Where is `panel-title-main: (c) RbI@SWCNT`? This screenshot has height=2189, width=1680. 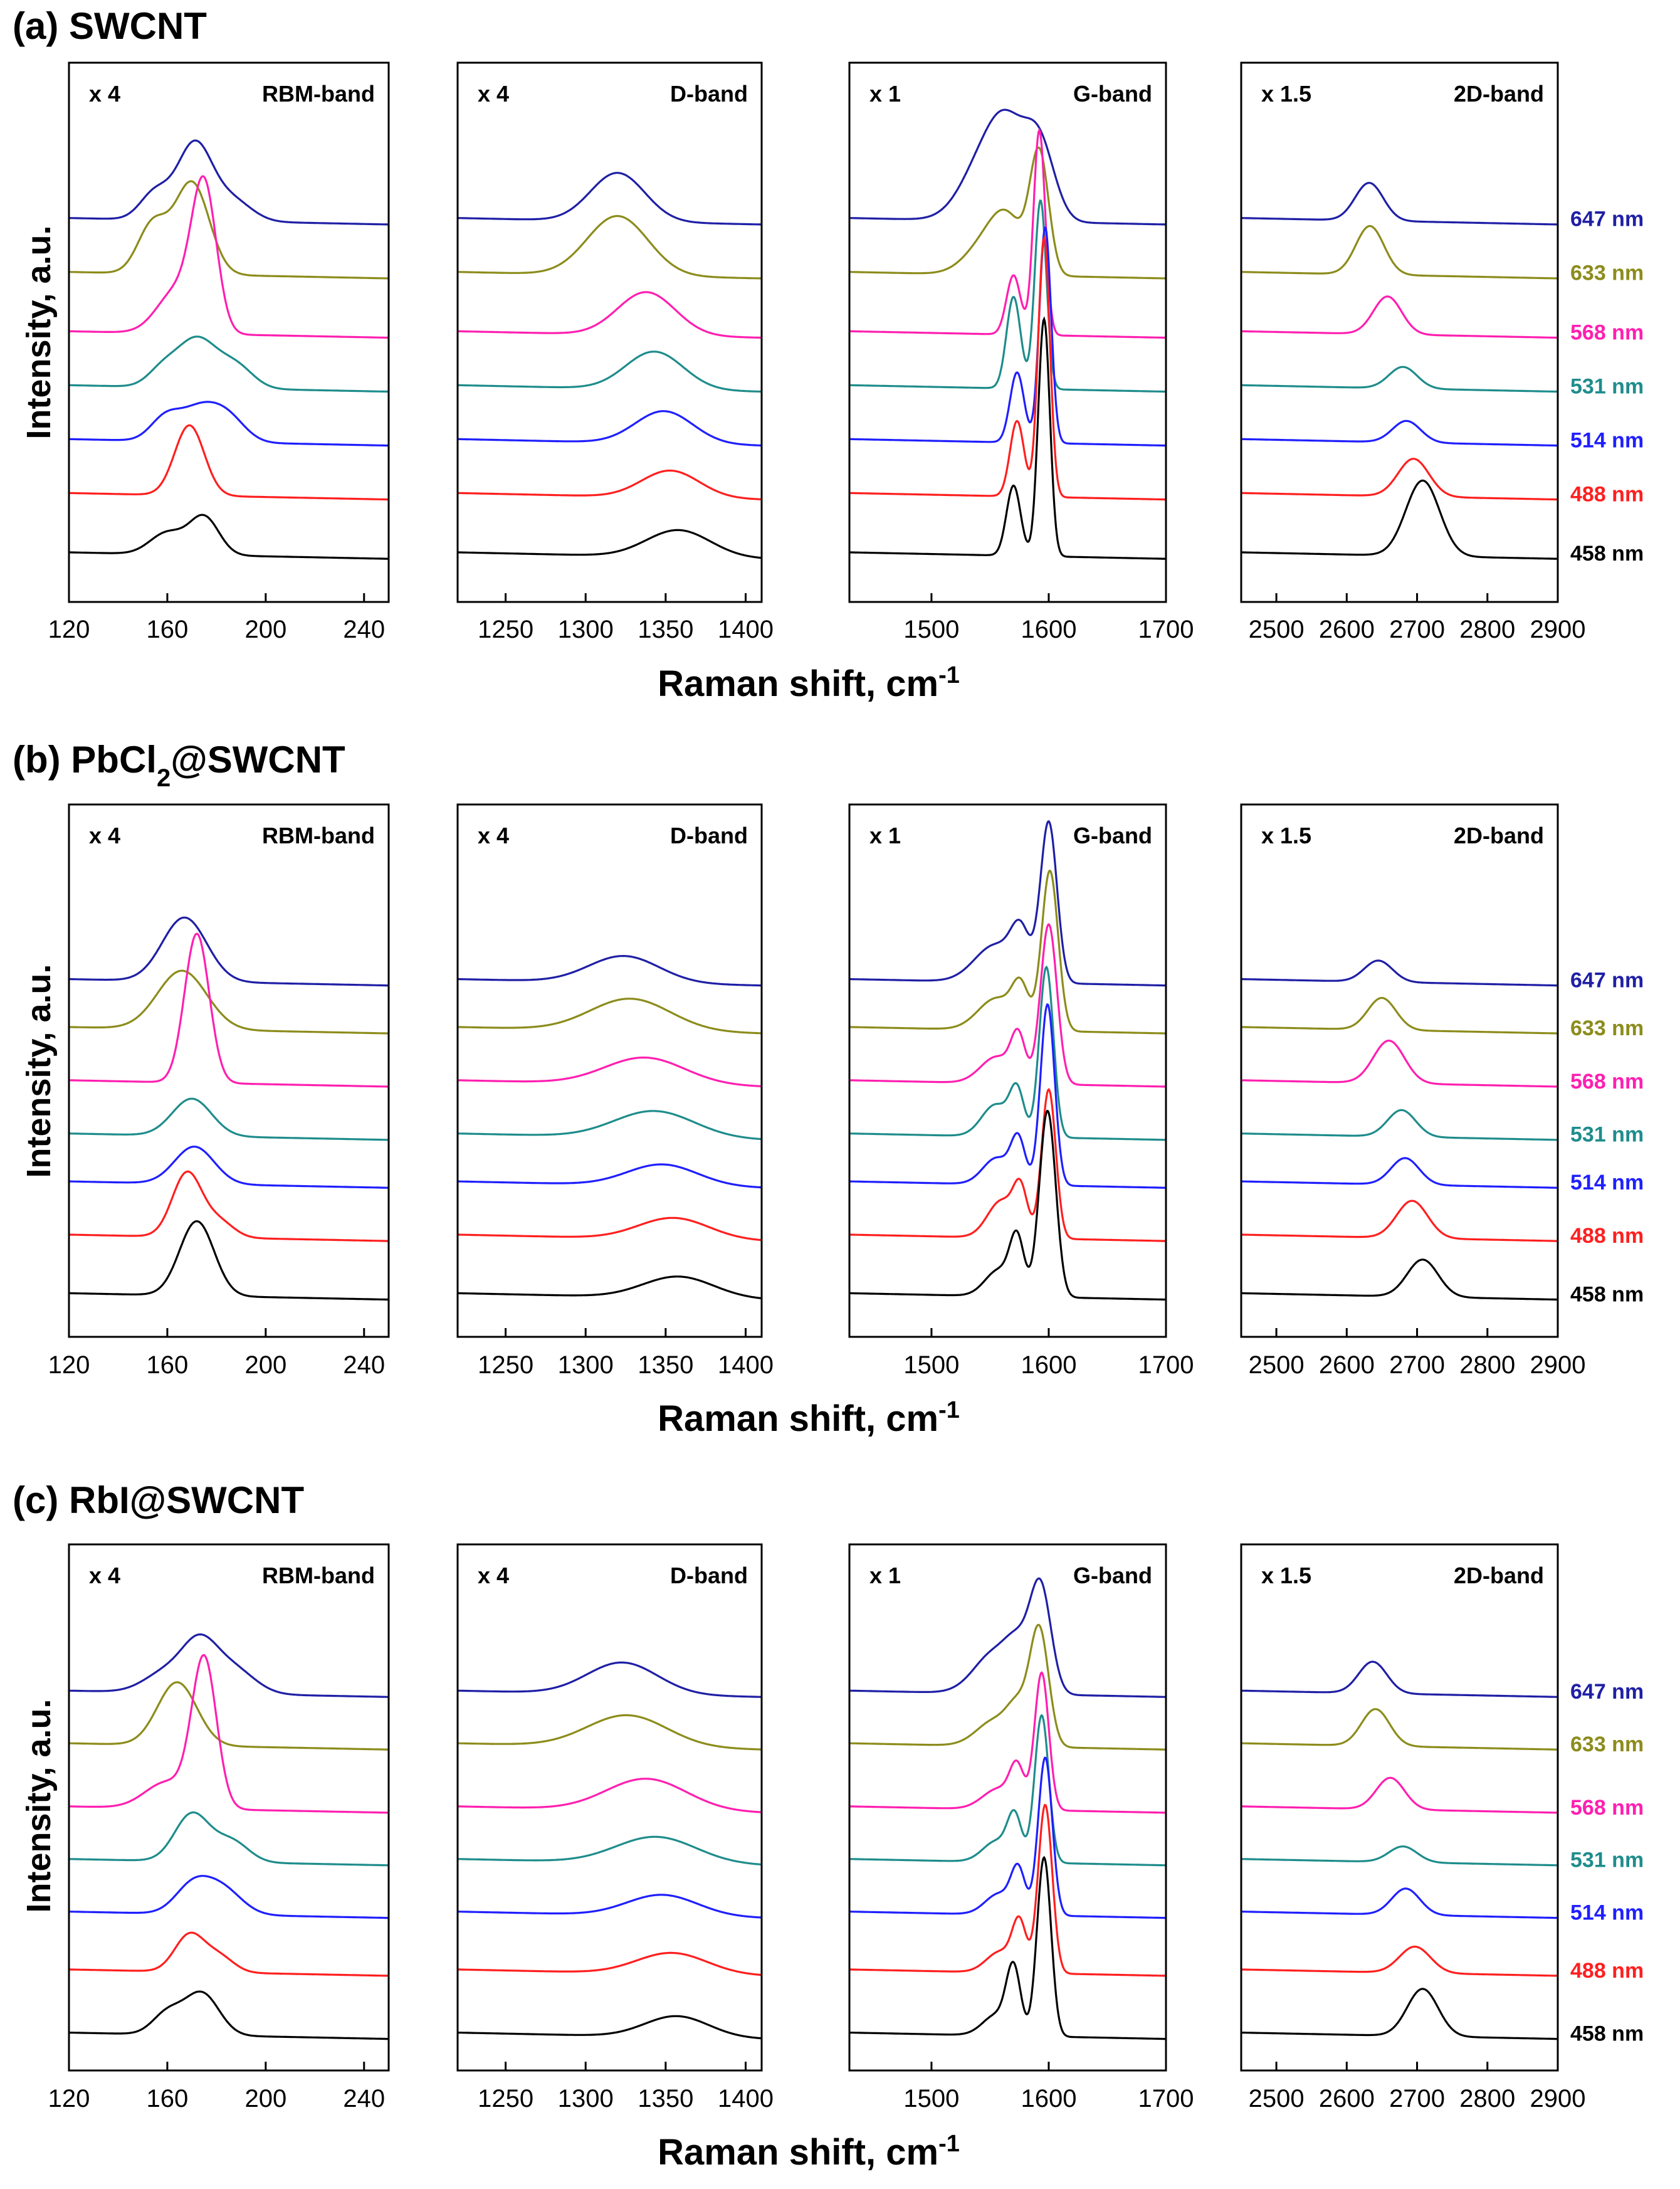 panel-title-main: (c) RbI@SWCNT is located at coordinates (158, 1500).